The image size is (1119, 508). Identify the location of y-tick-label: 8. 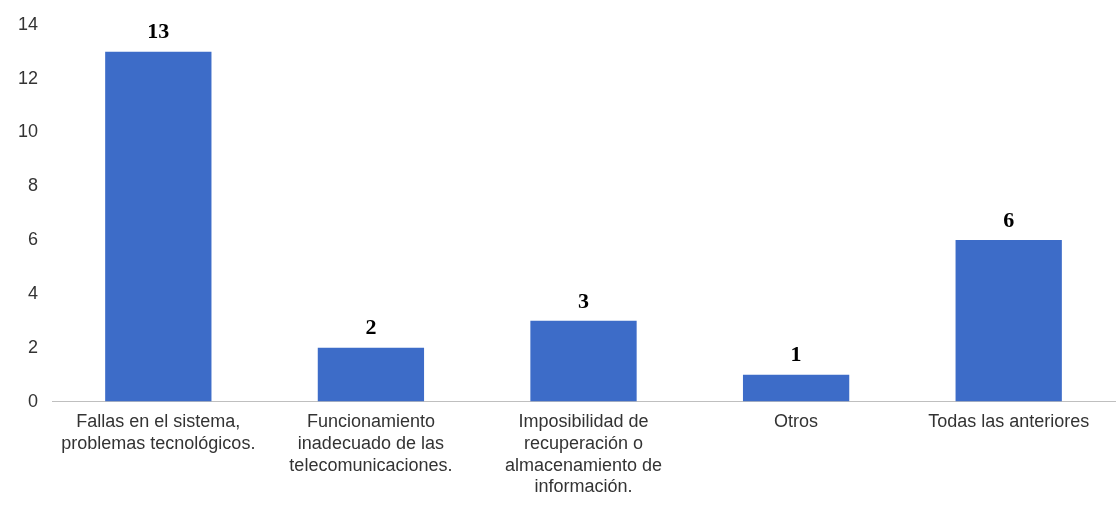
(33, 185).